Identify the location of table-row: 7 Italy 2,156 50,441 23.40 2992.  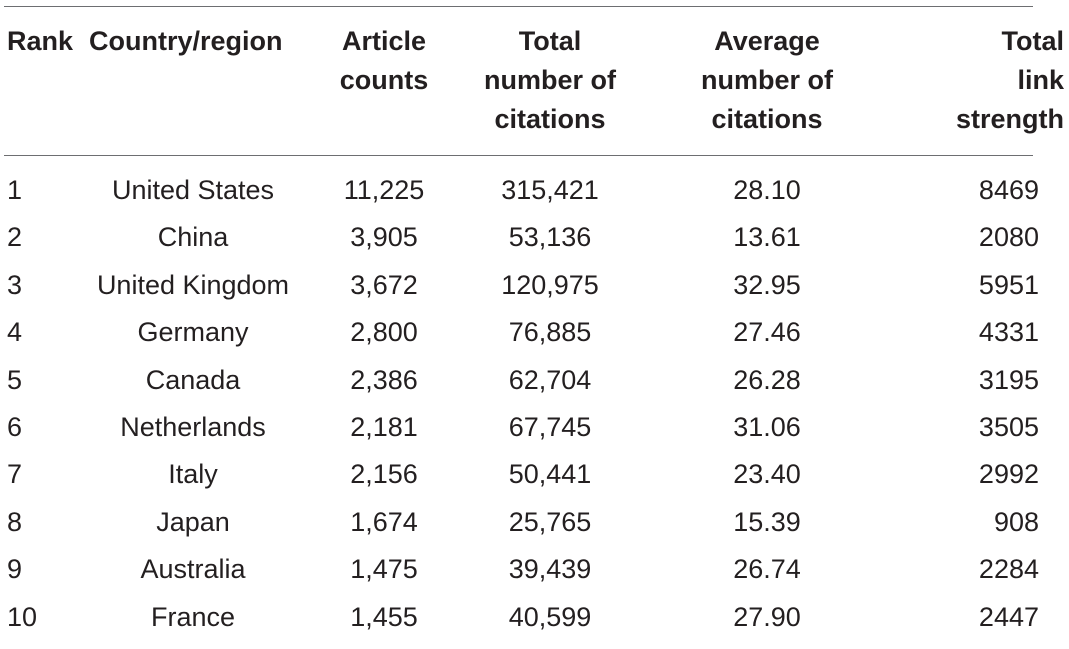
(534, 482).